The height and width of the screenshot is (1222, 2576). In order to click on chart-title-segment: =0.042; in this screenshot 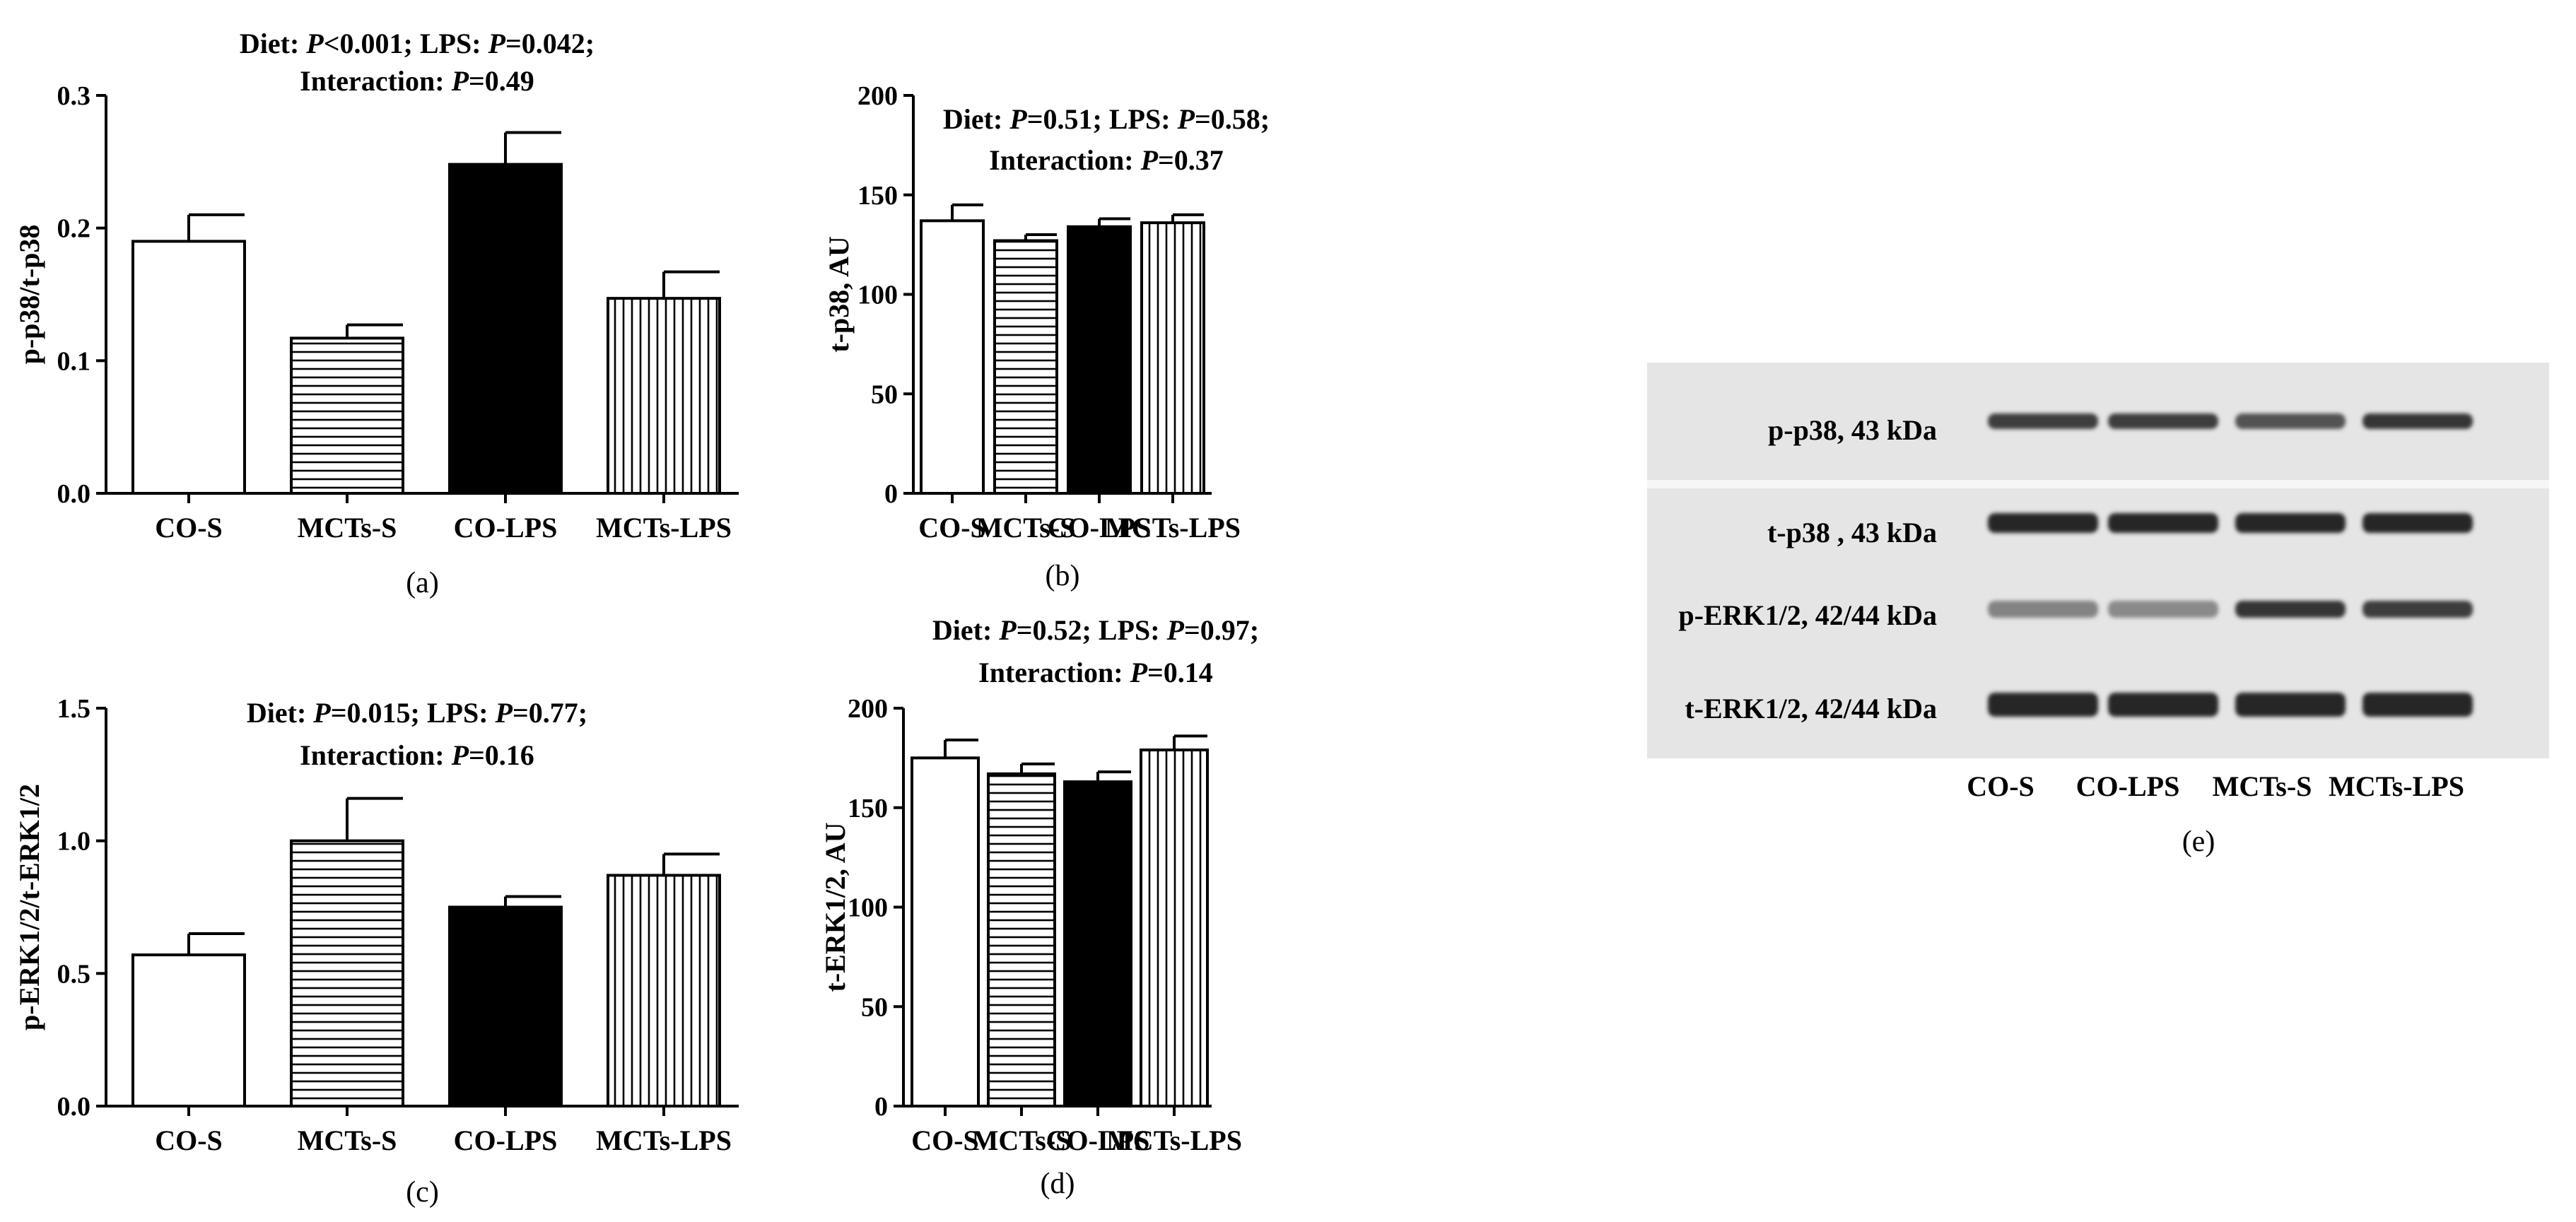, I will do `click(550, 43)`.